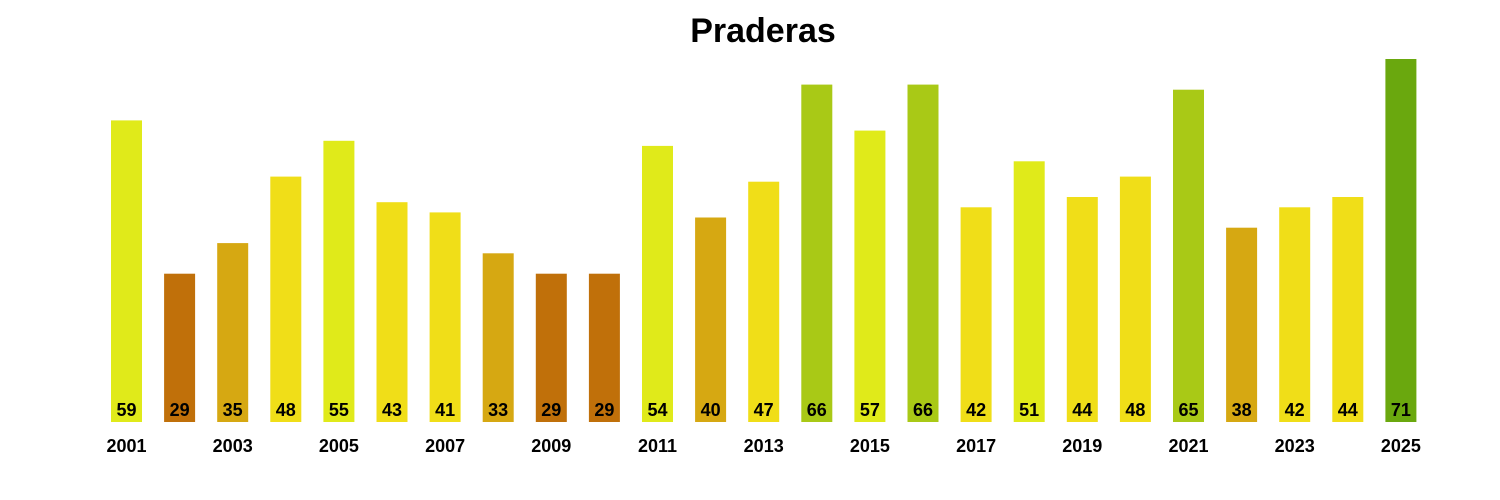 The height and width of the screenshot is (500, 1500). What do you see at coordinates (657, 283) in the screenshot?
I see `bar-2011` at bounding box center [657, 283].